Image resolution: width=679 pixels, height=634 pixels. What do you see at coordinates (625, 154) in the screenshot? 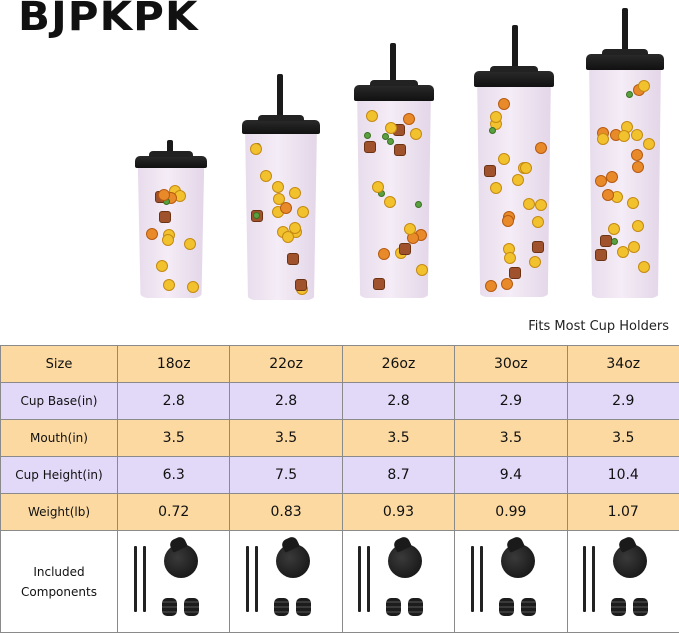
I see `cup-34oz` at bounding box center [625, 154].